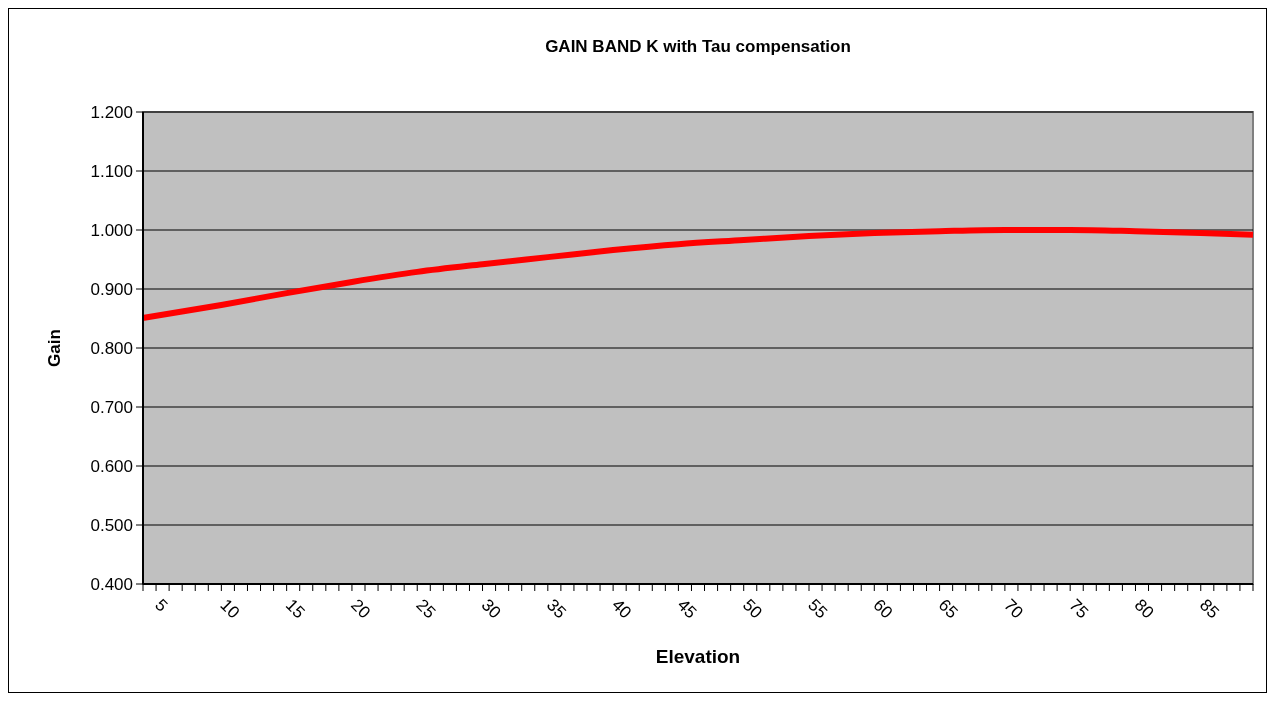  I want to click on x-tick-label: 20, so click(360, 609).